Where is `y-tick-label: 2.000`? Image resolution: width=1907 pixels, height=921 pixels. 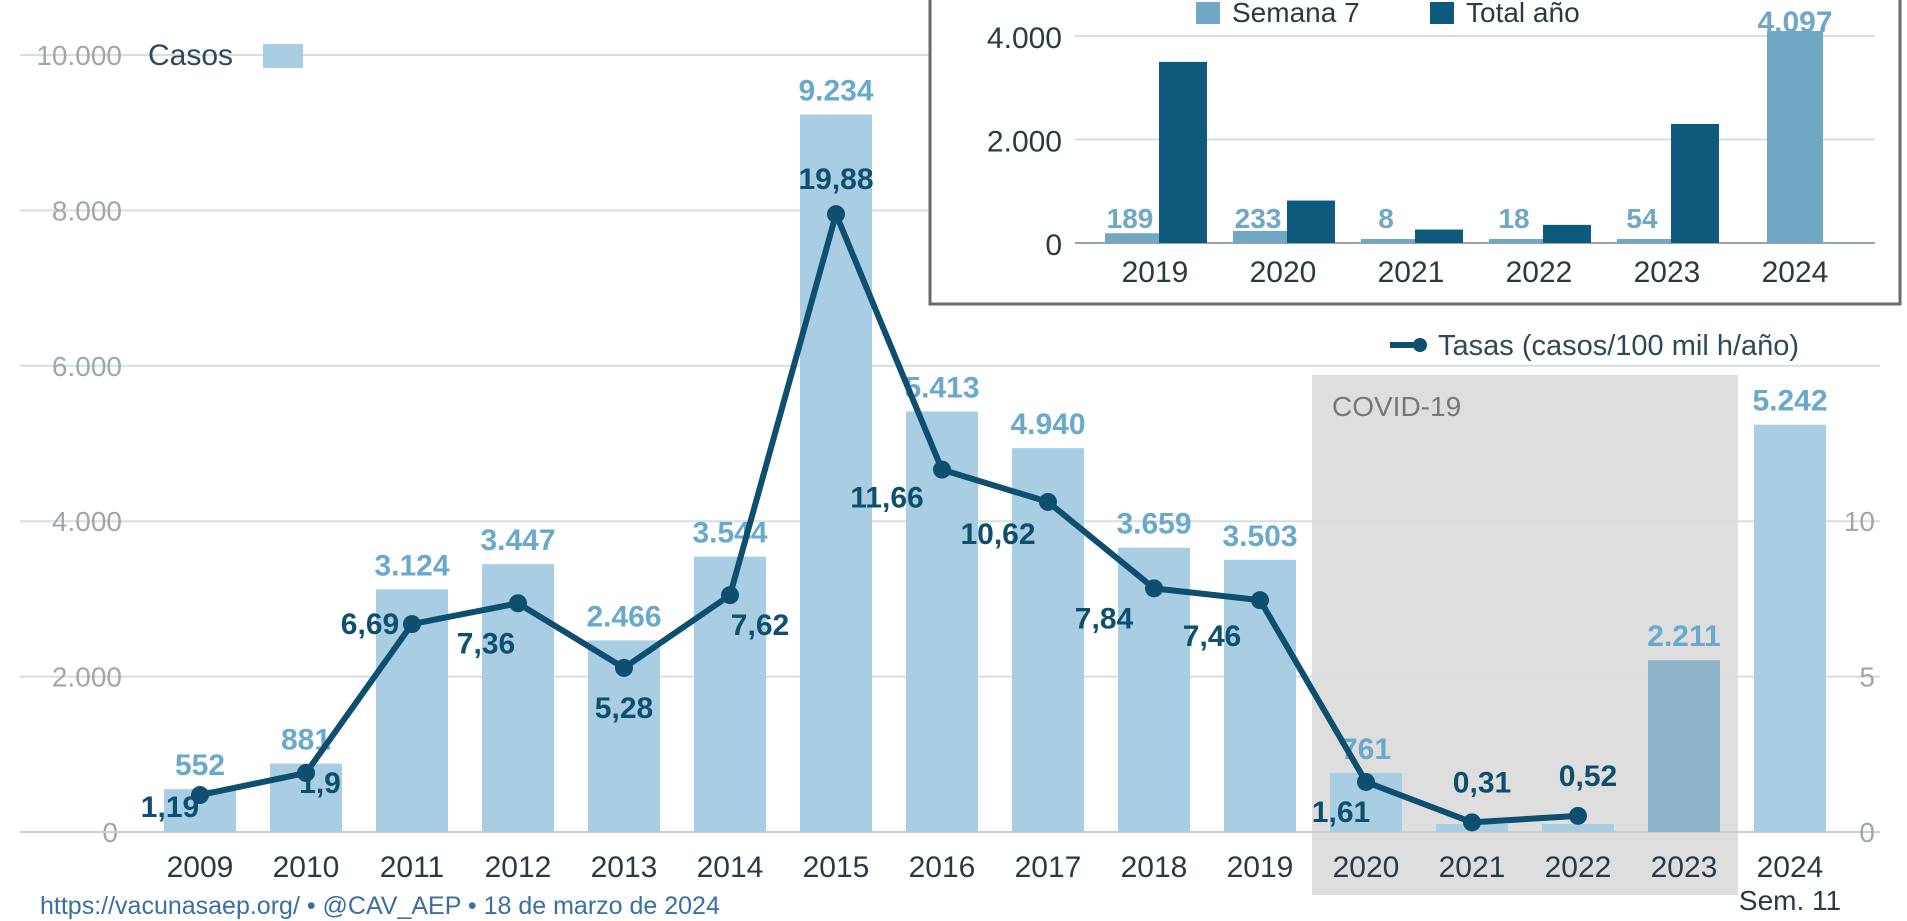
y-tick-label: 2.000 is located at coordinates (87, 677).